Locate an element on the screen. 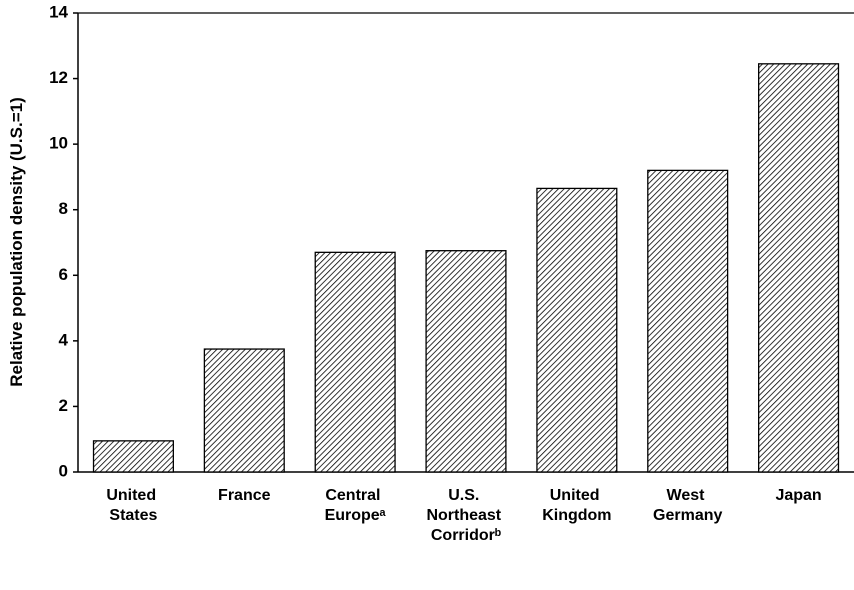 The height and width of the screenshot is (590, 854). y-tick-label: 10 is located at coordinates (58, 143).